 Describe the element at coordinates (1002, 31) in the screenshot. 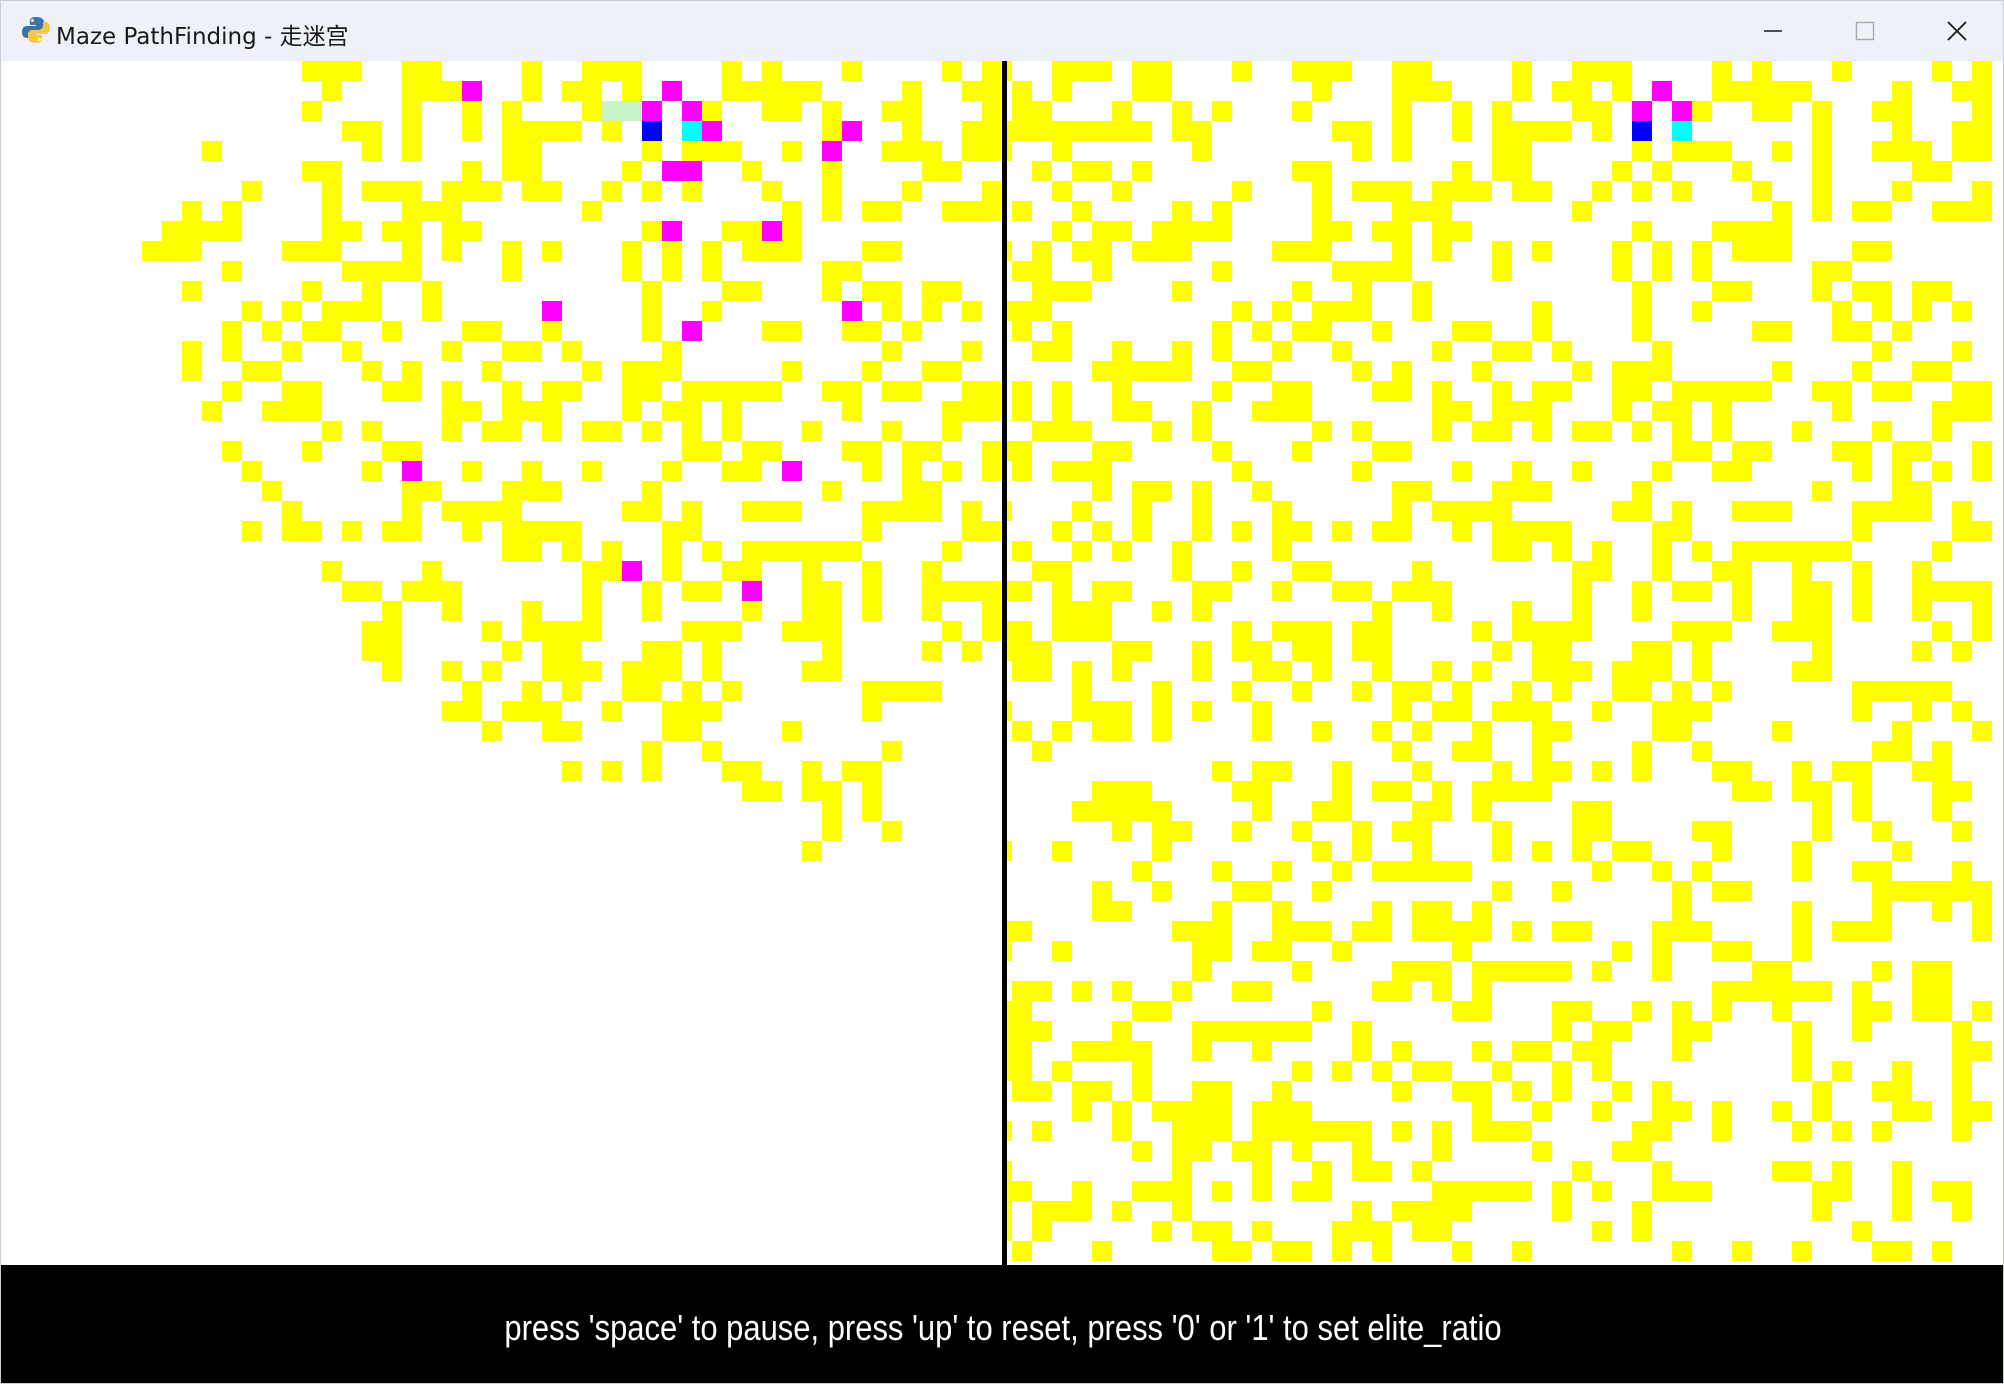

I see `title-bar: Maze PathFinding - 走迷宫` at that location.